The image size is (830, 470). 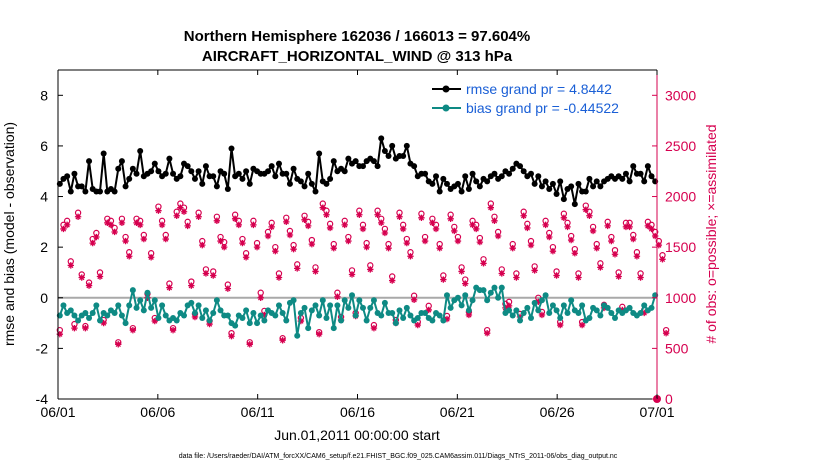 I want to click on y2-tick-label: 2500, so click(x=680, y=146).